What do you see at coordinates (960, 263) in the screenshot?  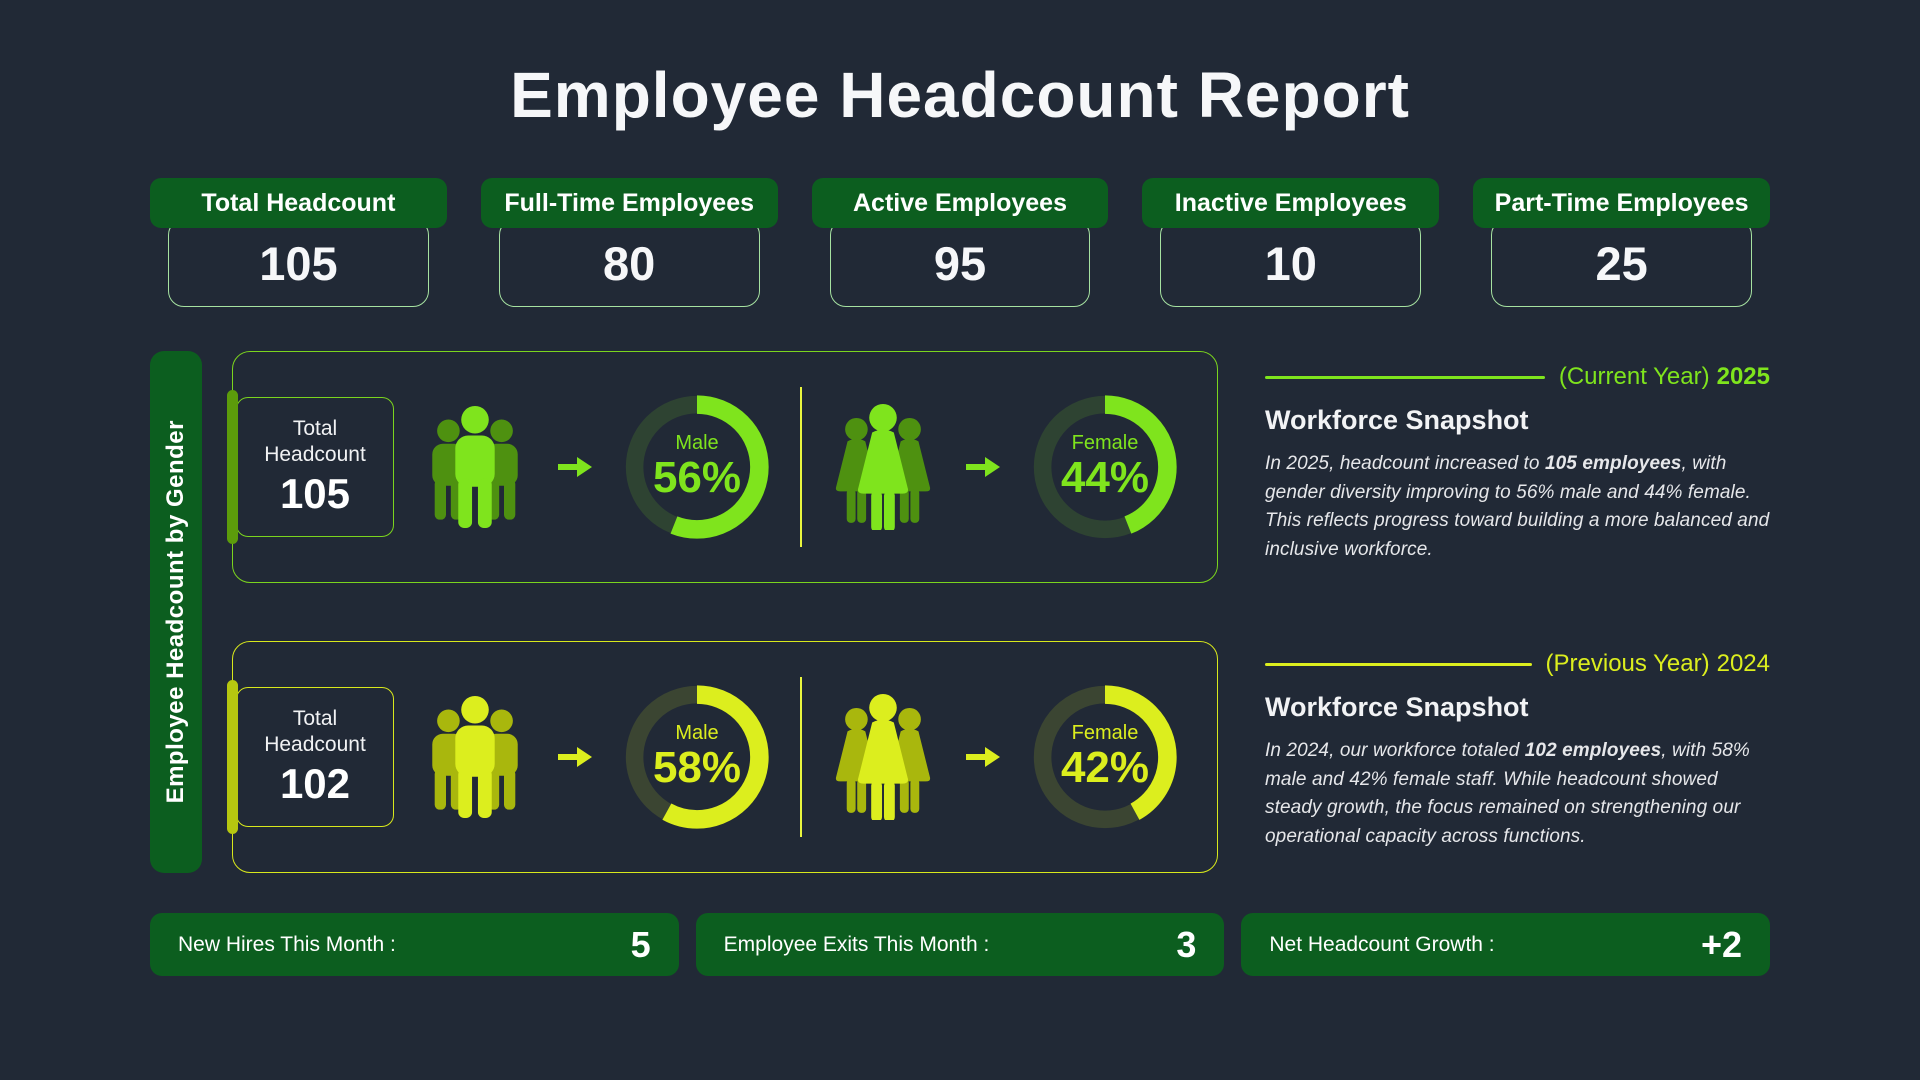 I see `stat-value: 95` at bounding box center [960, 263].